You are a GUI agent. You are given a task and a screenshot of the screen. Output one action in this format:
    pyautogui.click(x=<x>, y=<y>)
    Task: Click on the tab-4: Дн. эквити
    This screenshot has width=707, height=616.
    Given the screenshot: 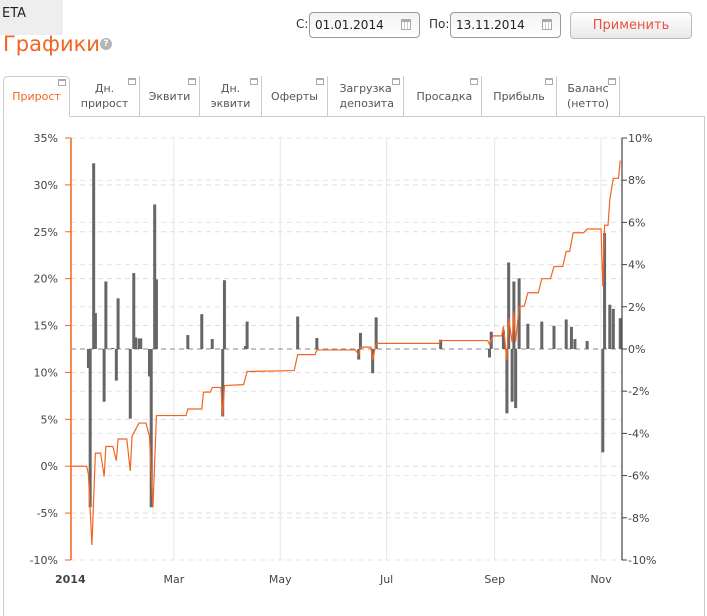 What is the action you would take?
    pyautogui.click(x=231, y=96)
    